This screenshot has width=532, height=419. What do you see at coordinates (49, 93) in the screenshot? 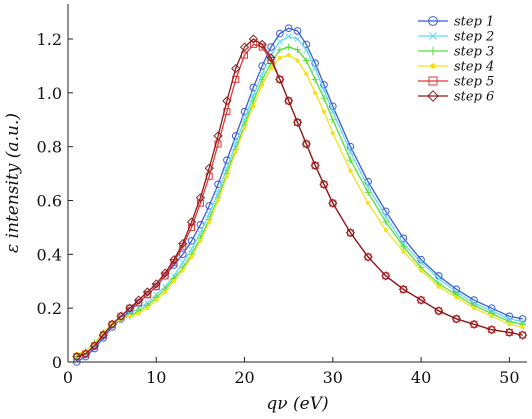
I see `y-tick-label: 1.0` at bounding box center [49, 93].